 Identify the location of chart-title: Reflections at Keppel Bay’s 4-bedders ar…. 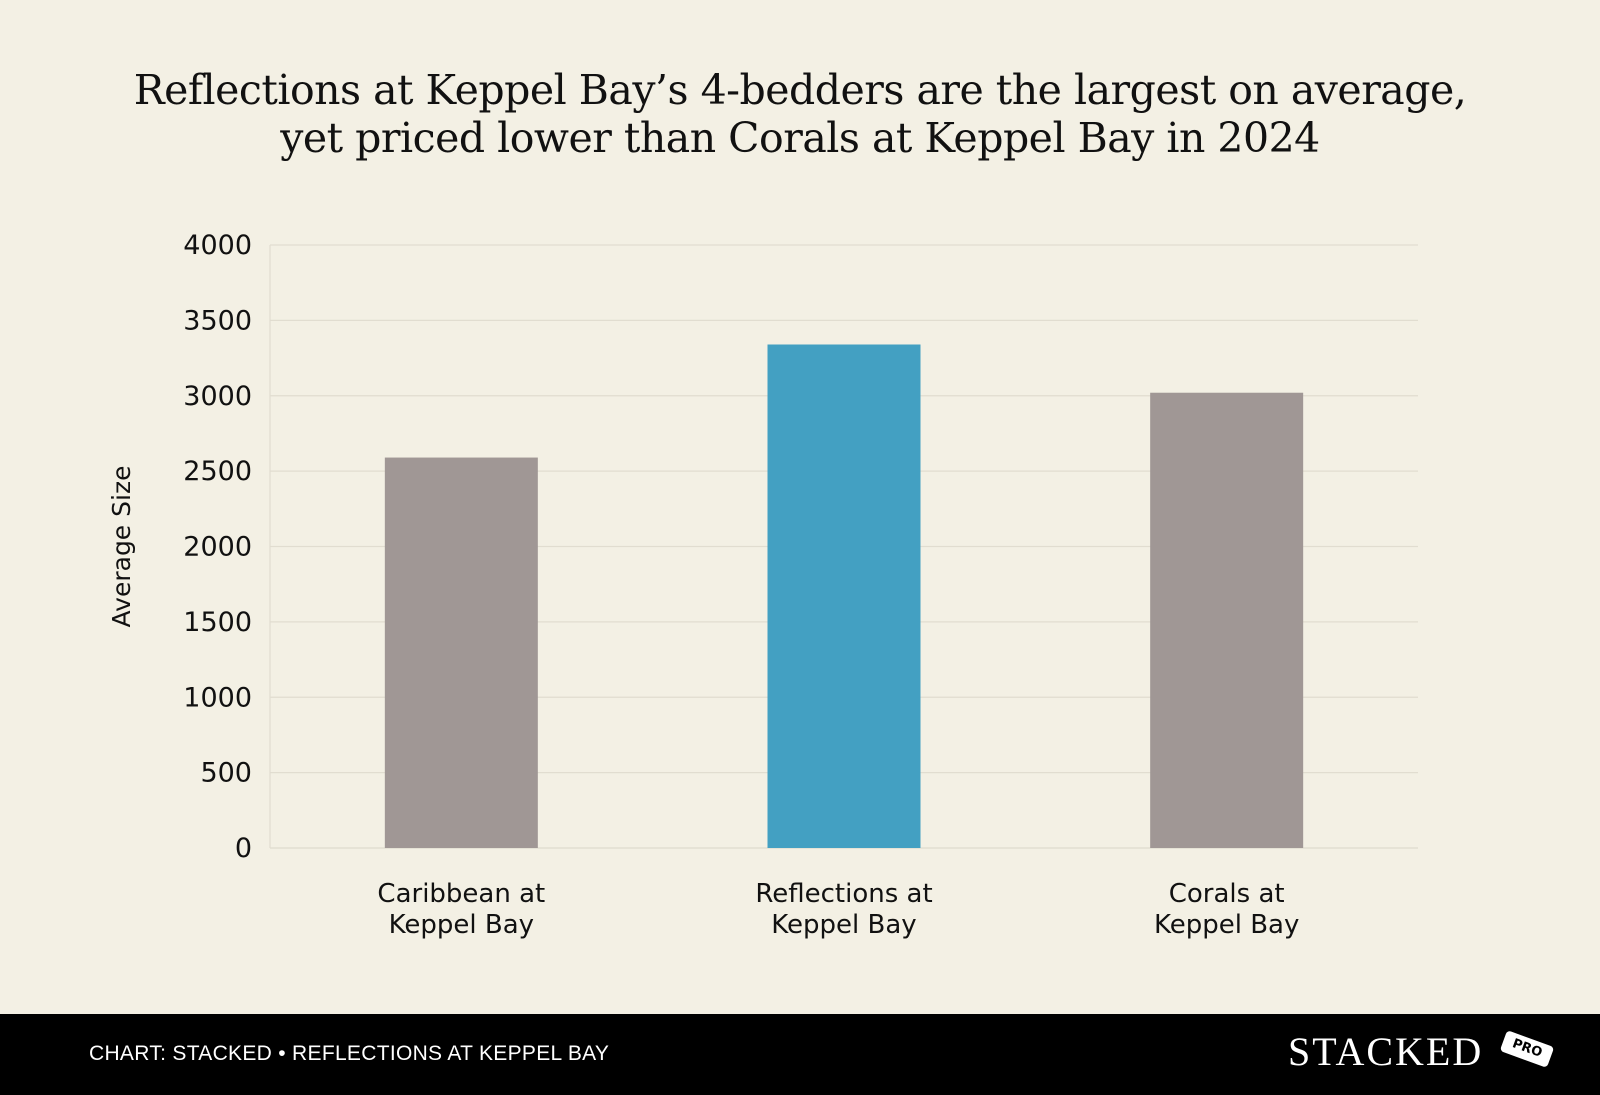
(800, 114).